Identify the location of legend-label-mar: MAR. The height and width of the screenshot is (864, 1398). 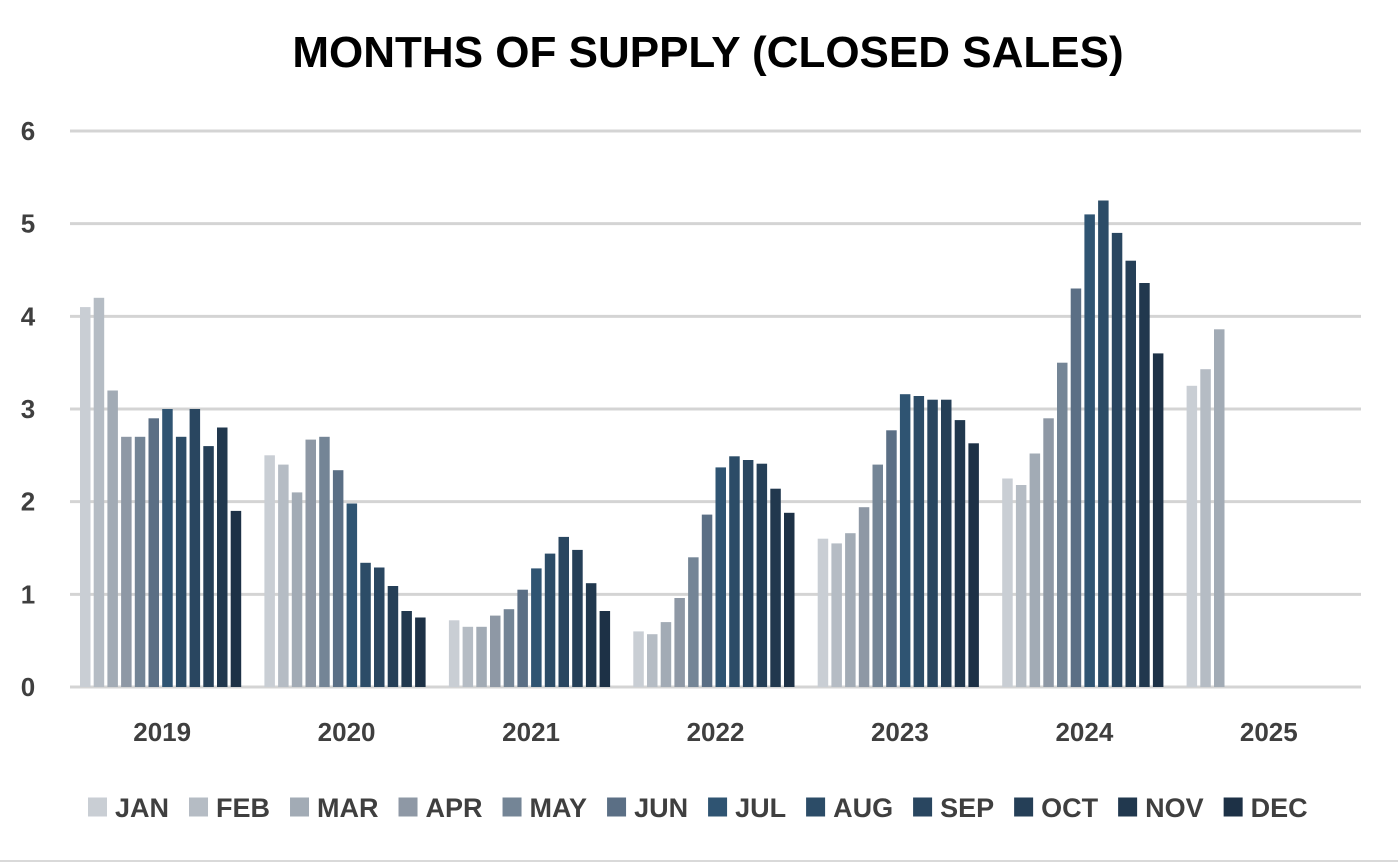
(348, 808).